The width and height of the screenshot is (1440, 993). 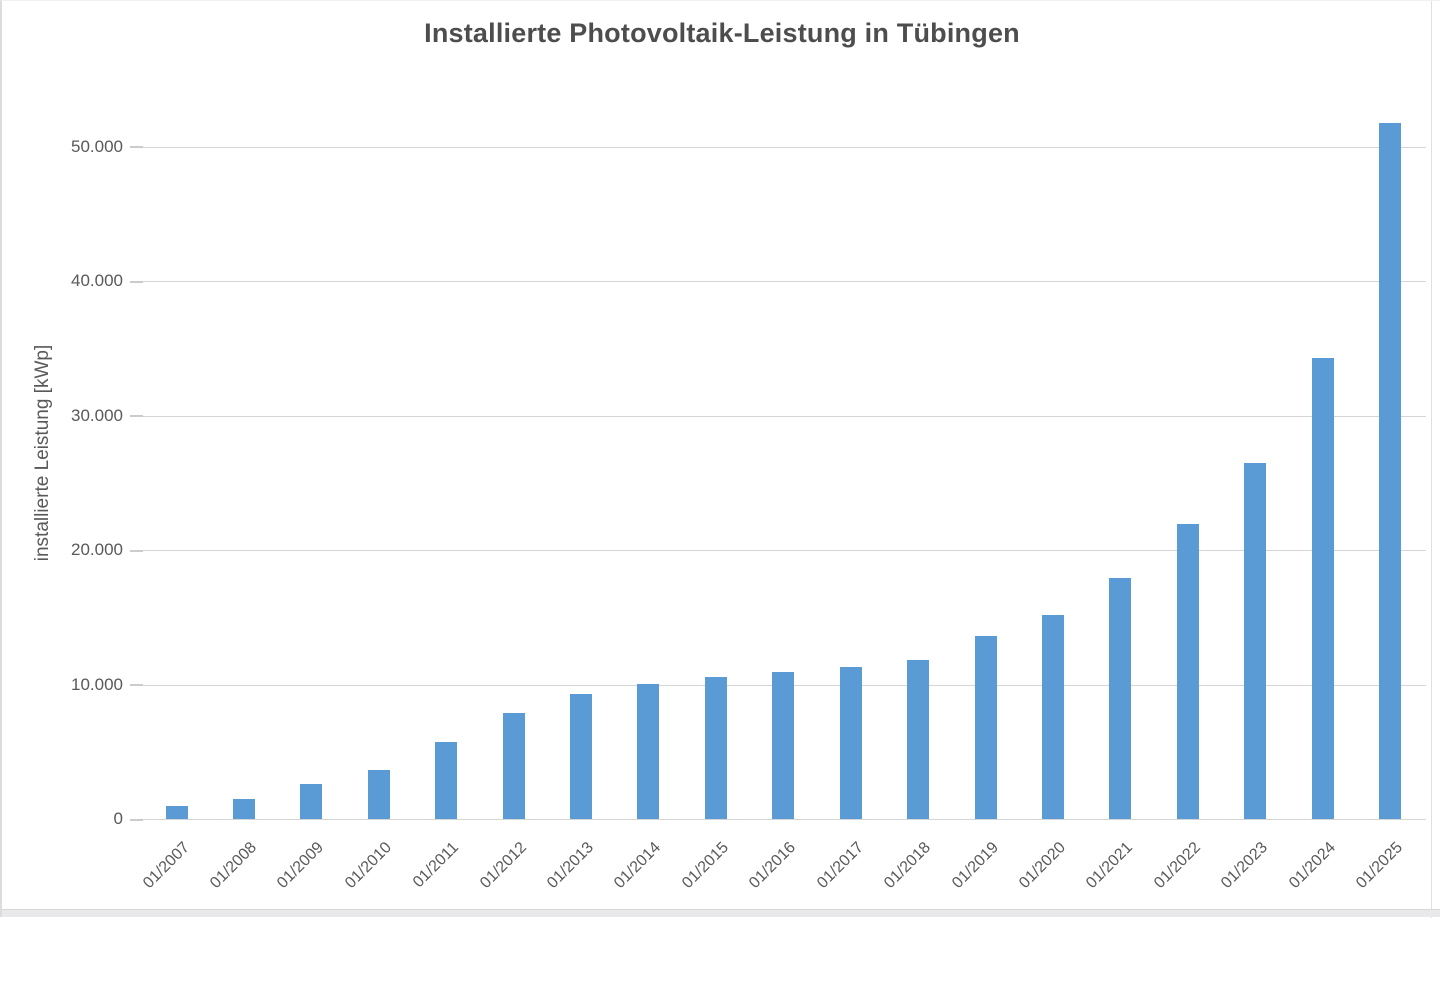 What do you see at coordinates (1255, 640) in the screenshot?
I see `chart-bar-01/2023` at bounding box center [1255, 640].